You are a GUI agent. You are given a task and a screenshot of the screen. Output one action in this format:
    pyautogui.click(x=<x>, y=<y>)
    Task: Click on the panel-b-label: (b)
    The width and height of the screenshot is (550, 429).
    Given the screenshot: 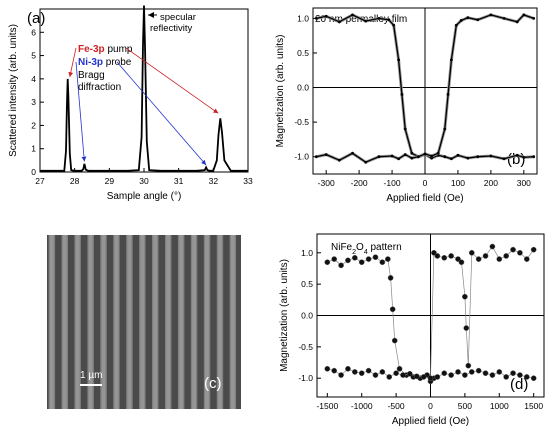 What is the action you would take?
    pyautogui.click(x=516, y=159)
    